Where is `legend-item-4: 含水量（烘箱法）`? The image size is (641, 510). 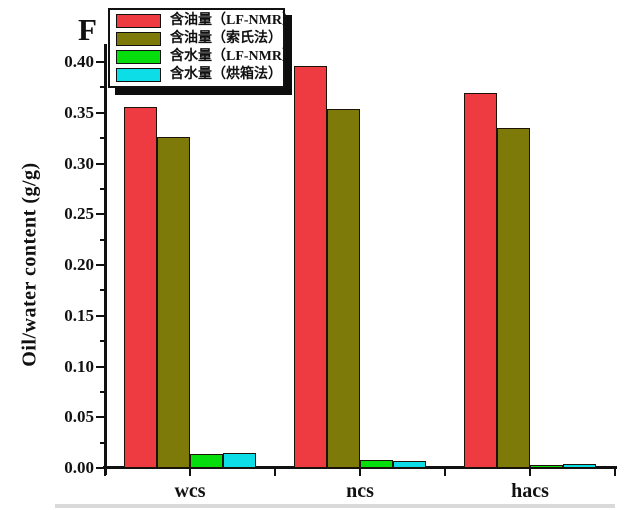 legend-item-4: 含水量（烘箱法） is located at coordinates (196, 75).